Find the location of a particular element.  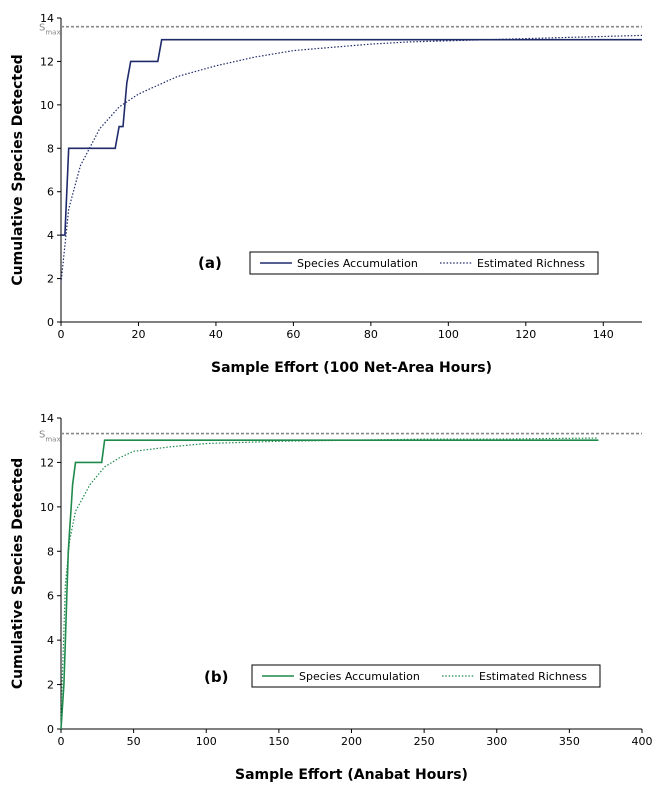

x-tick-label: 50 is located at coordinates (134, 741).